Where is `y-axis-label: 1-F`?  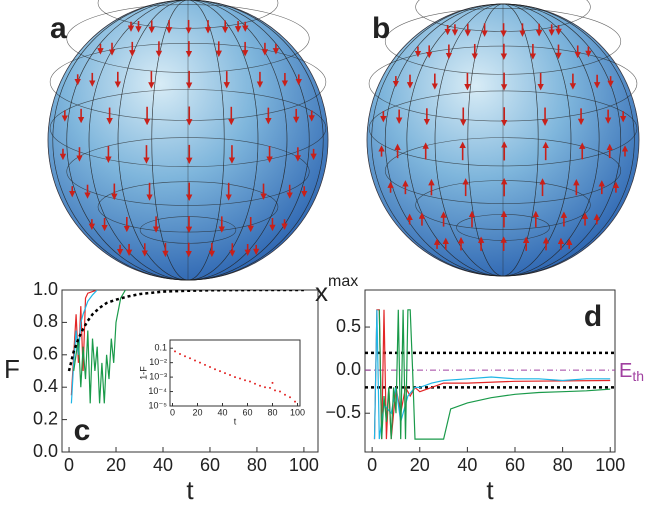 y-axis-label: 1-F is located at coordinates (143, 373).